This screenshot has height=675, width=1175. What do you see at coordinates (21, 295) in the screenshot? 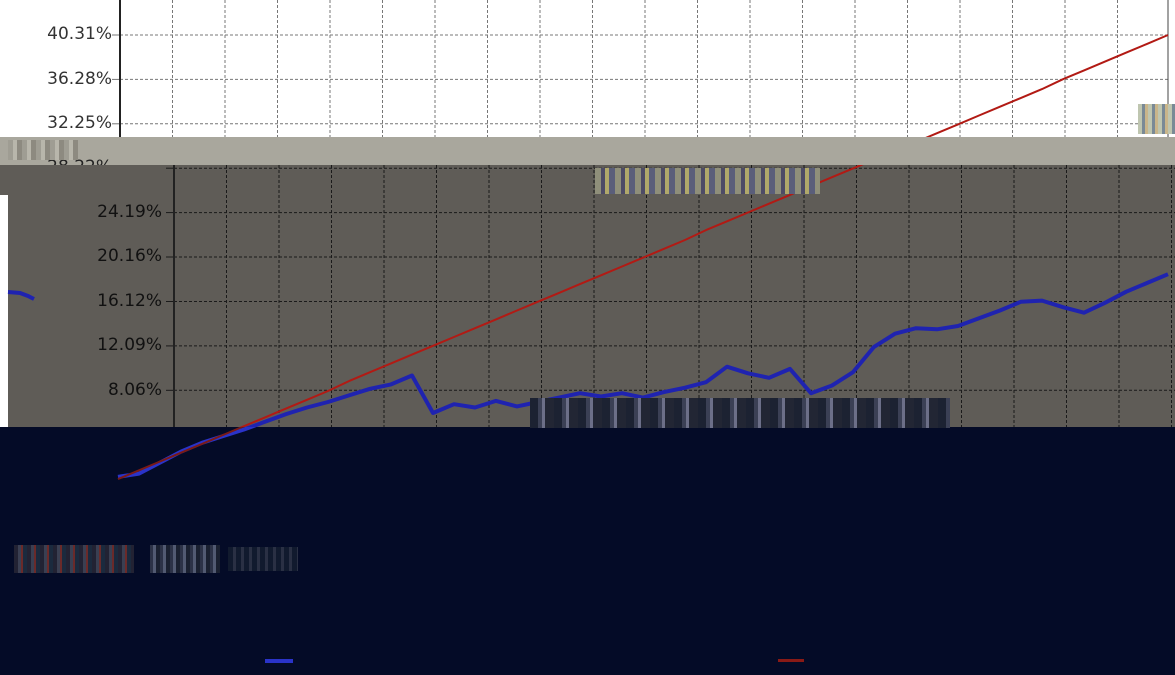
I see `series-line-fragment` at bounding box center [21, 295].